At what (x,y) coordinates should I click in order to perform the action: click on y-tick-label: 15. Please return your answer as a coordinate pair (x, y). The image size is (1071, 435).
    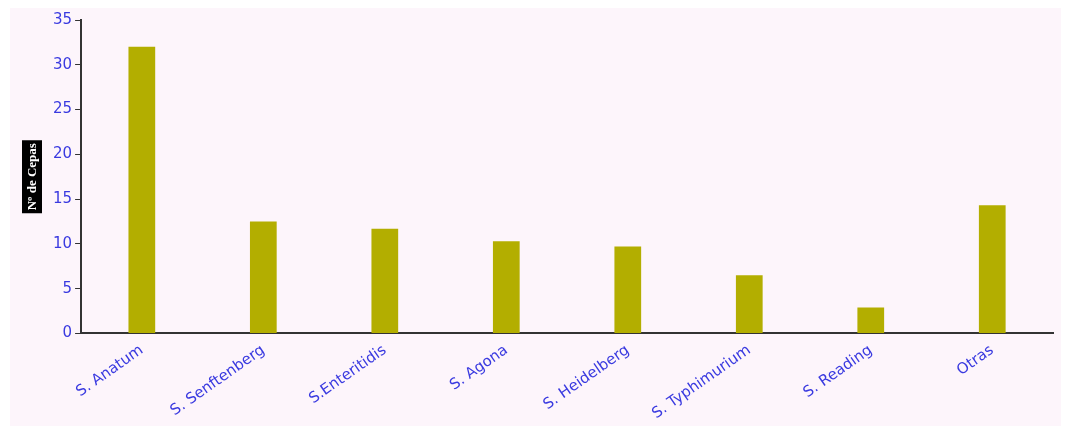
    Looking at the image, I should click on (62, 197).